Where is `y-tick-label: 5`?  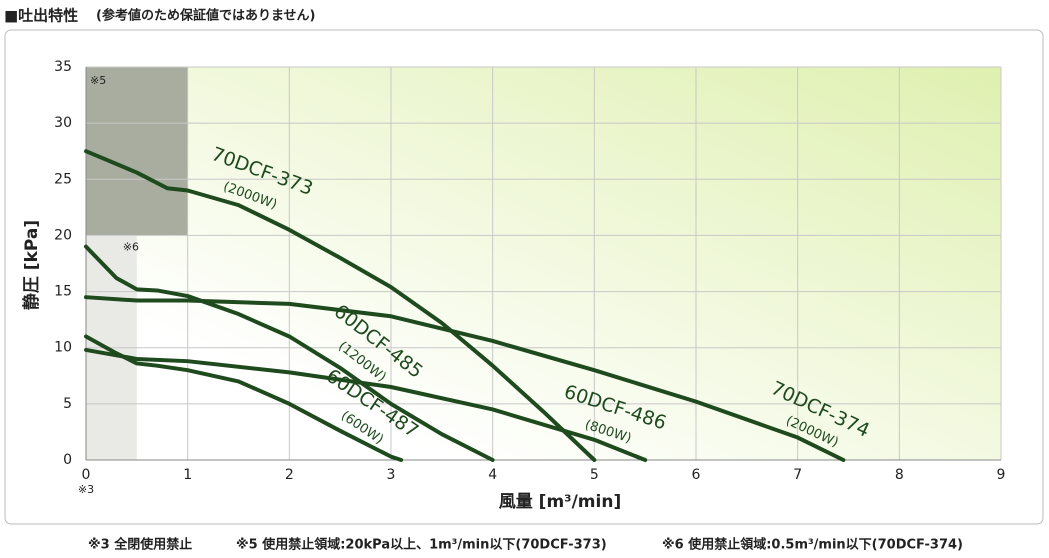 y-tick-label: 5 is located at coordinates (67, 404).